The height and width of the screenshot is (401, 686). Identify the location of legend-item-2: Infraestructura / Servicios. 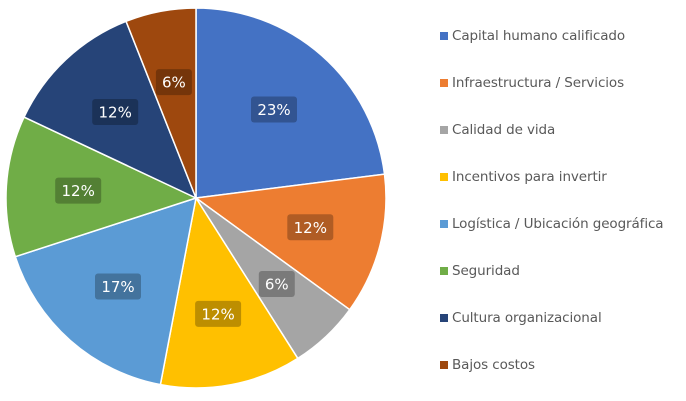
(532, 83).